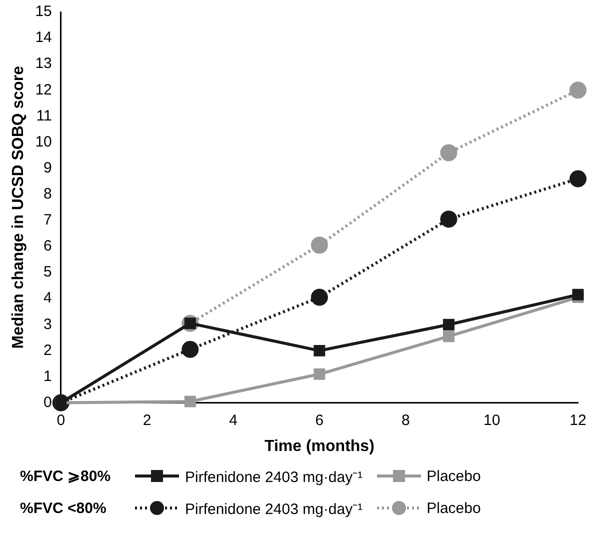 The image size is (603, 544). I want to click on y-tick-label: 14, so click(43, 37).